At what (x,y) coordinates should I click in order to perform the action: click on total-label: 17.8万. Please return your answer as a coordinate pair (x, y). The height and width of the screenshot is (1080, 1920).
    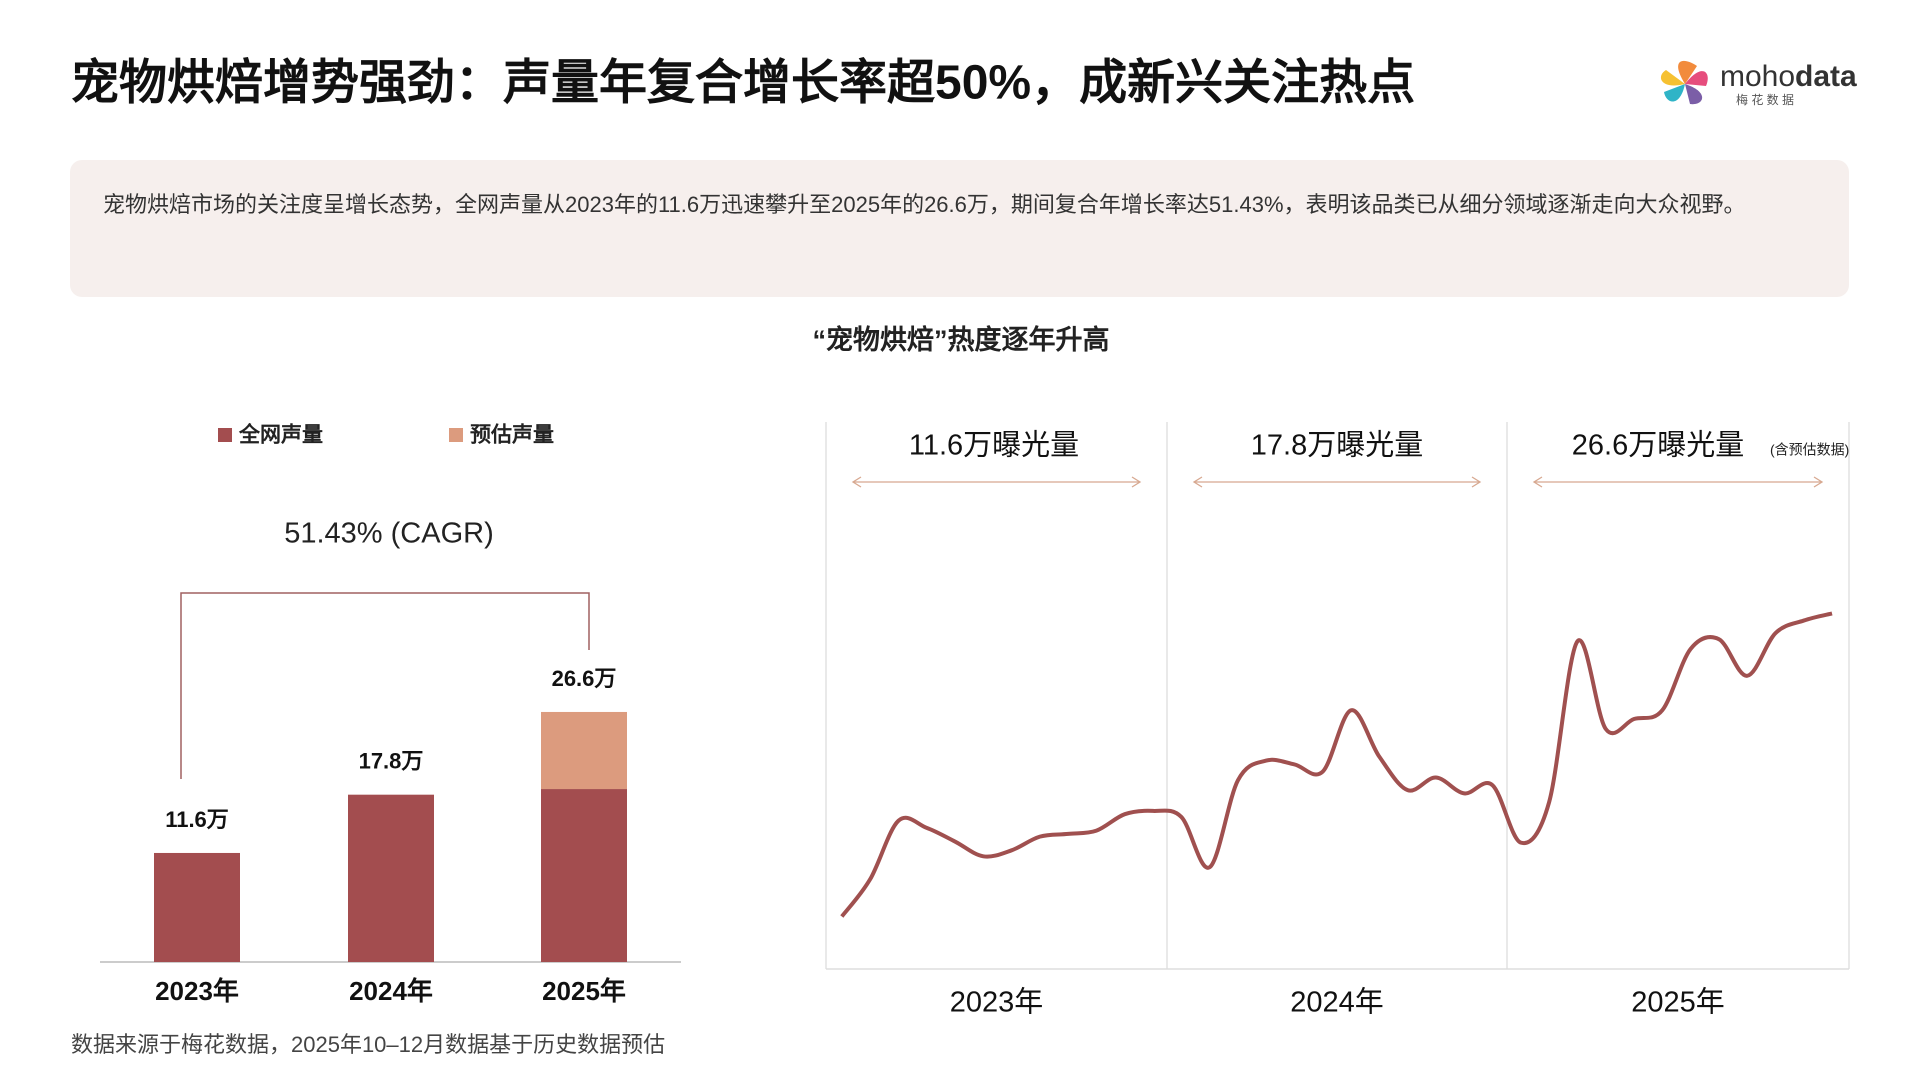
    Looking at the image, I should click on (391, 760).